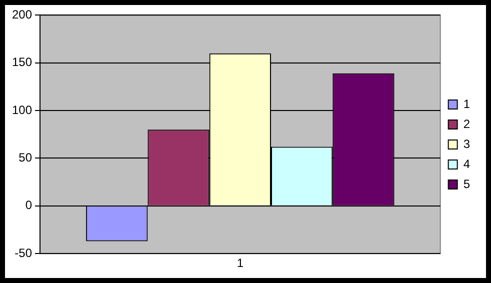  I want to click on legend-label: 5, so click(466, 183).